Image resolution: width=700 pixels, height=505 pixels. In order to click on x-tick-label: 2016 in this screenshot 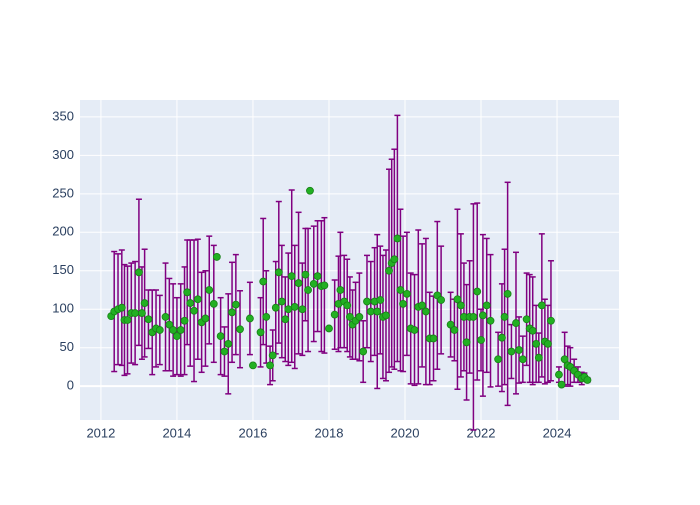, I will do `click(252, 432)`.